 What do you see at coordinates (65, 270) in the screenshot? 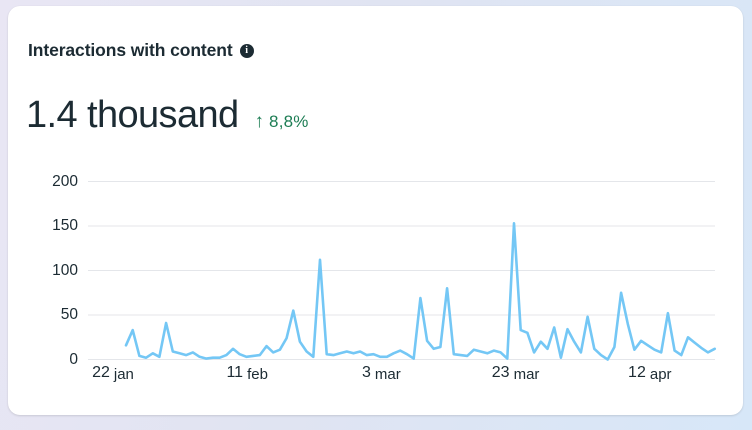
I see `y-tick-100: 100` at bounding box center [65, 270].